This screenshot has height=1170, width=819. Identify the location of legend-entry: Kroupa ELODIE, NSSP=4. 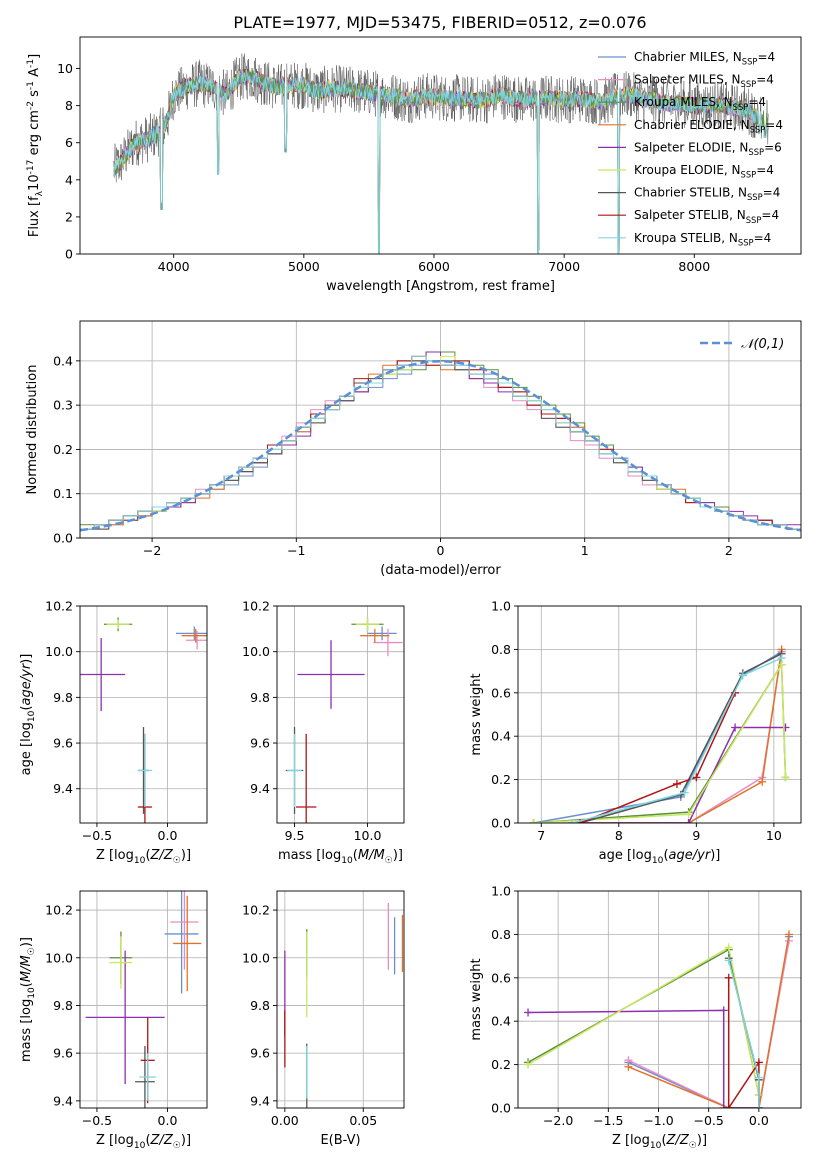
(704, 171).